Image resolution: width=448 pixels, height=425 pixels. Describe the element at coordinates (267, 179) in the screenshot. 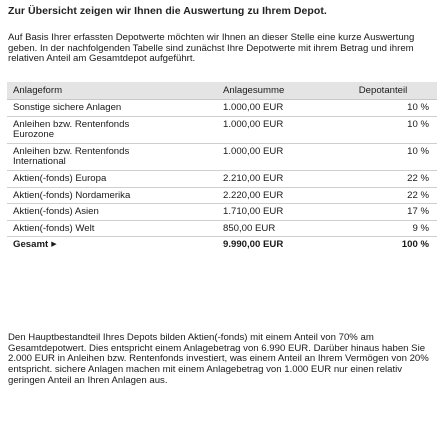

I see `row-sum: 2.210,00 EUR` at that location.